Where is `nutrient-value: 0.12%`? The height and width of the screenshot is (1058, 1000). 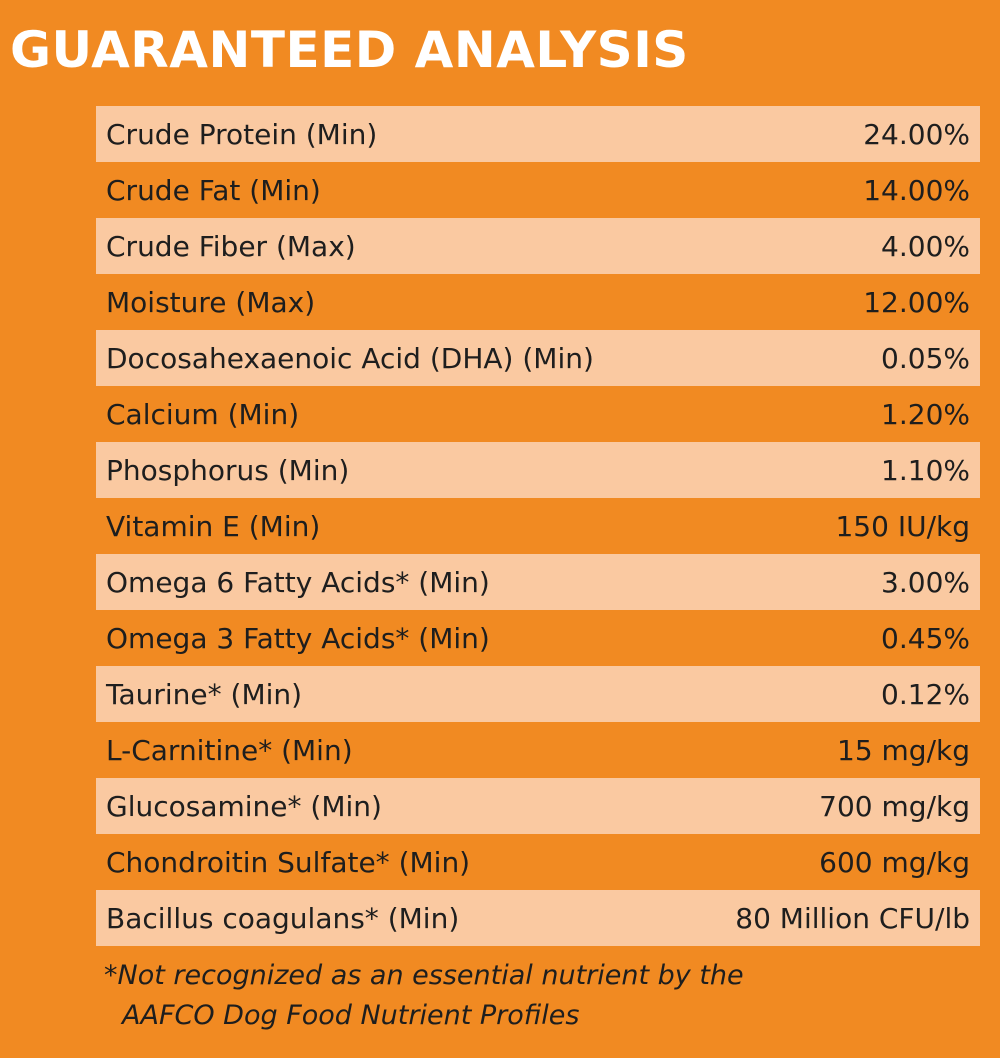 nutrient-value: 0.12% is located at coordinates (925, 694).